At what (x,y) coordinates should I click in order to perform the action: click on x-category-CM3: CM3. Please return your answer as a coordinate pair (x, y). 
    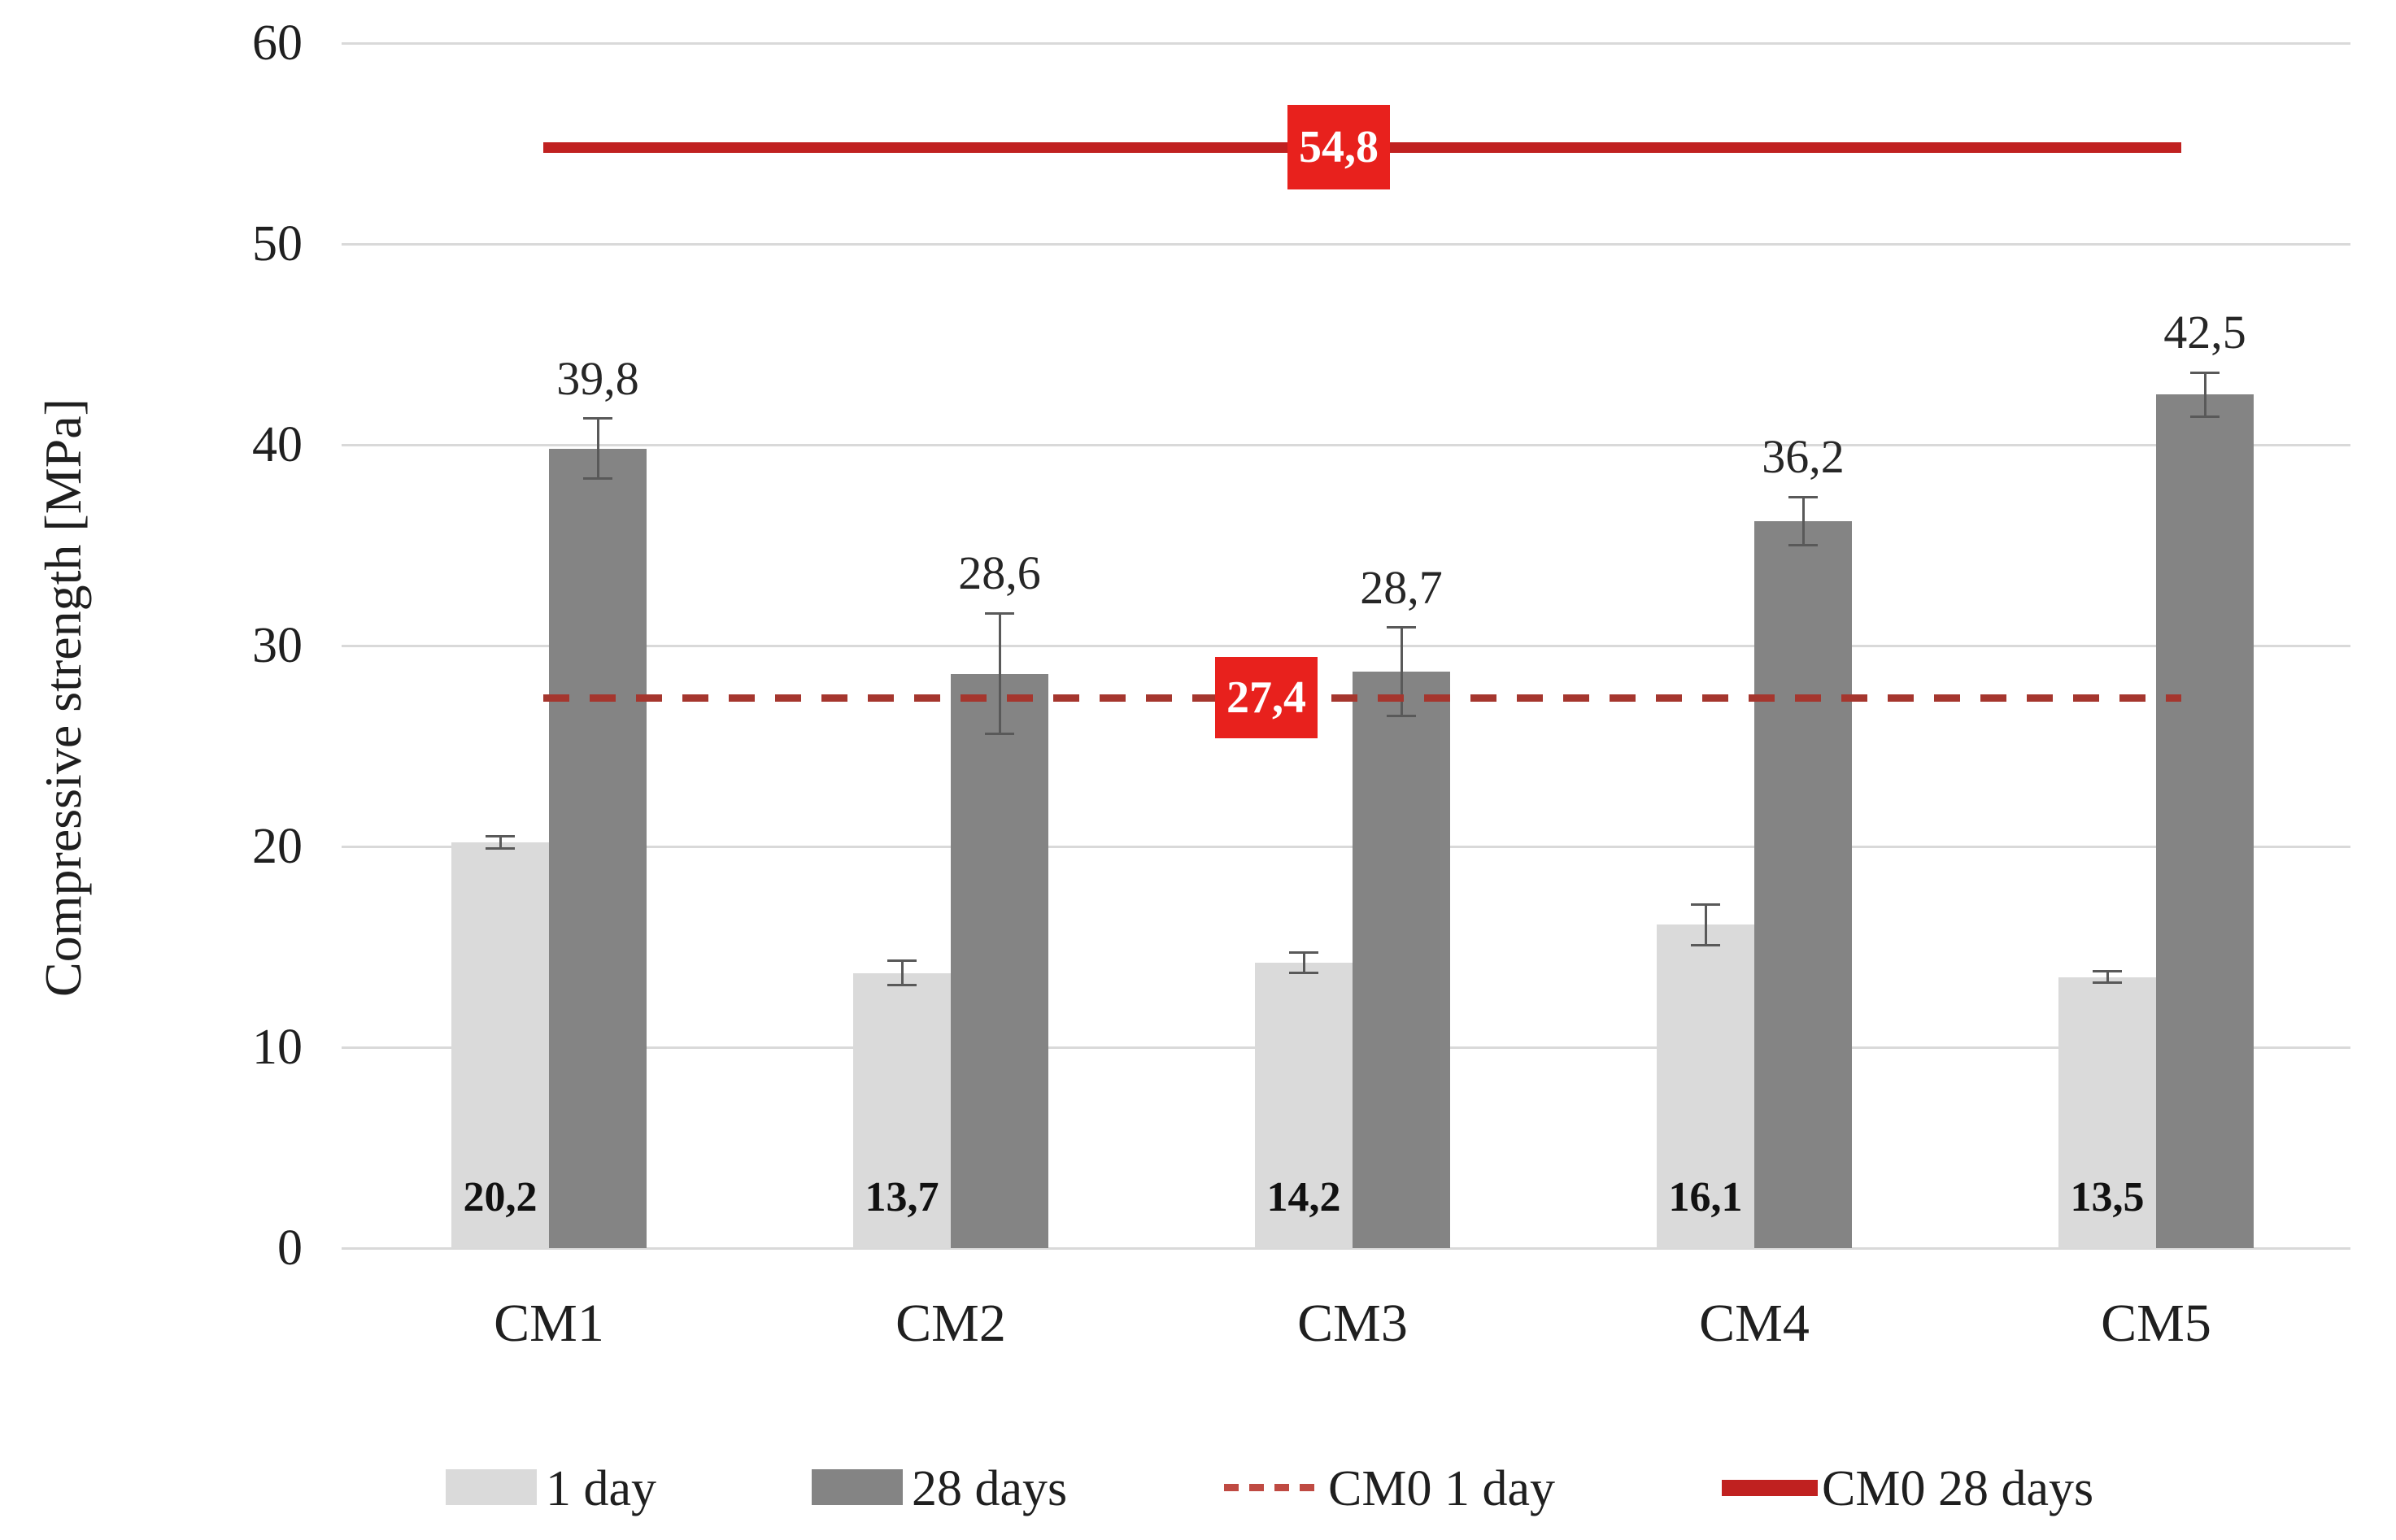
    Looking at the image, I should click on (1352, 1323).